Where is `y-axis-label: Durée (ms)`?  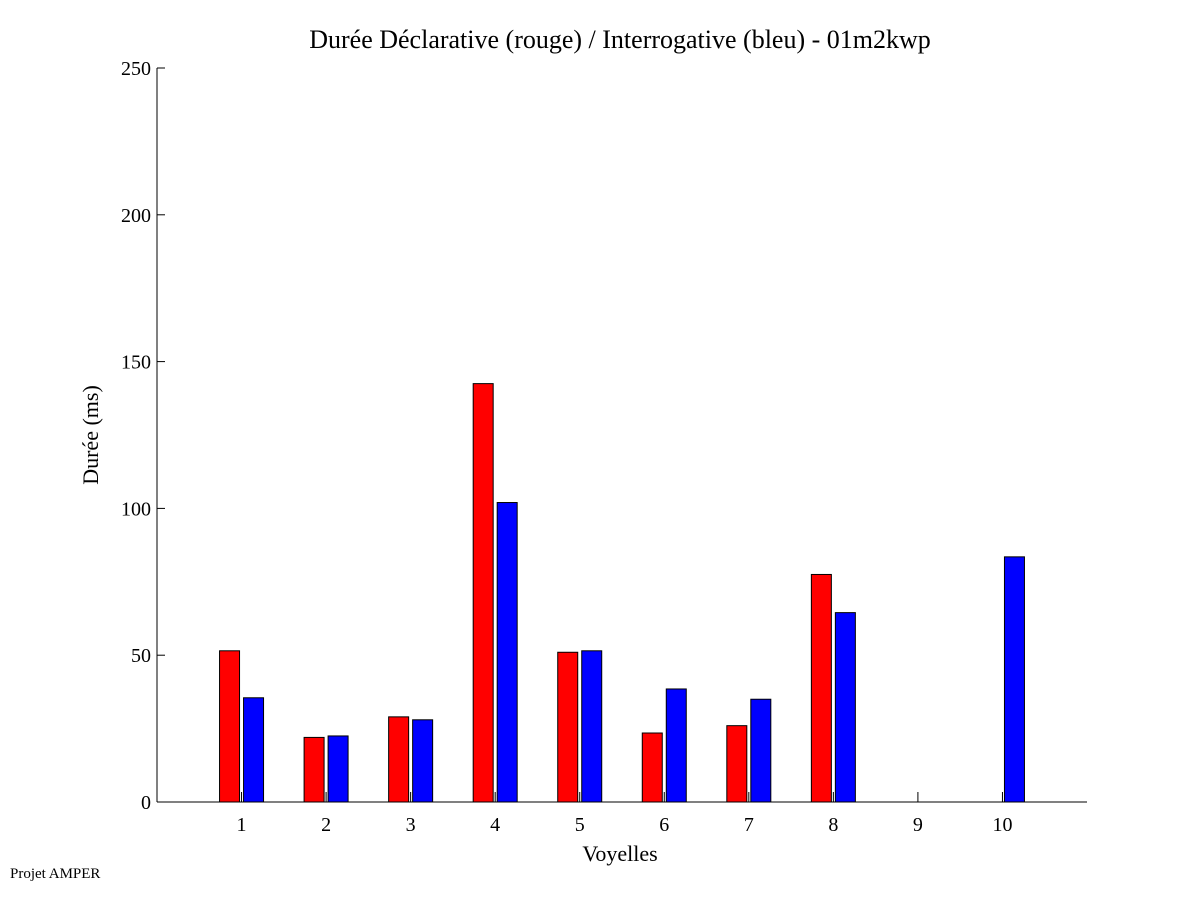 y-axis-label: Durée (ms) is located at coordinates (90, 435).